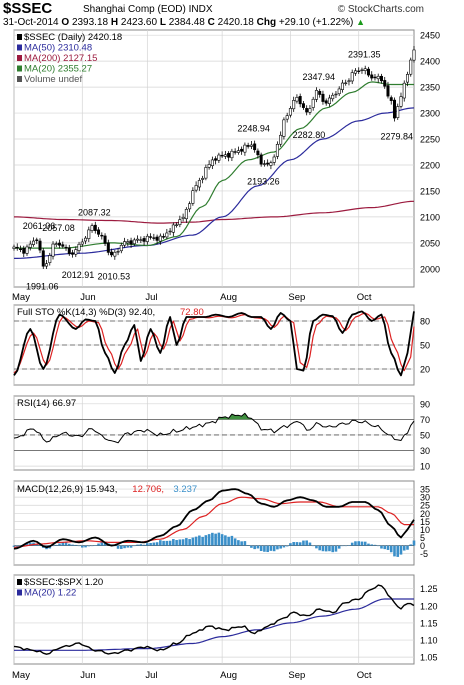 Image resolution: width=464 pixels, height=685 pixels. What do you see at coordinates (63, 582) in the screenshot?
I see `legend-item: $SSEC:$SPX 1.20` at bounding box center [63, 582].